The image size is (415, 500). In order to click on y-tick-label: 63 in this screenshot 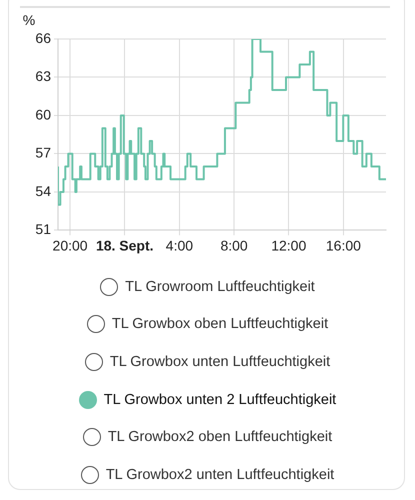, I will do `click(43, 76)`.